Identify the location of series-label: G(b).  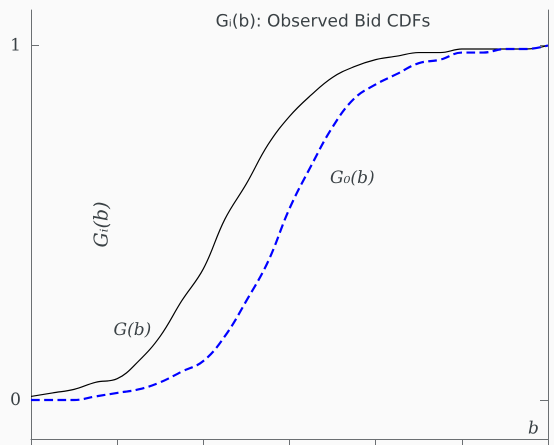
(133, 330).